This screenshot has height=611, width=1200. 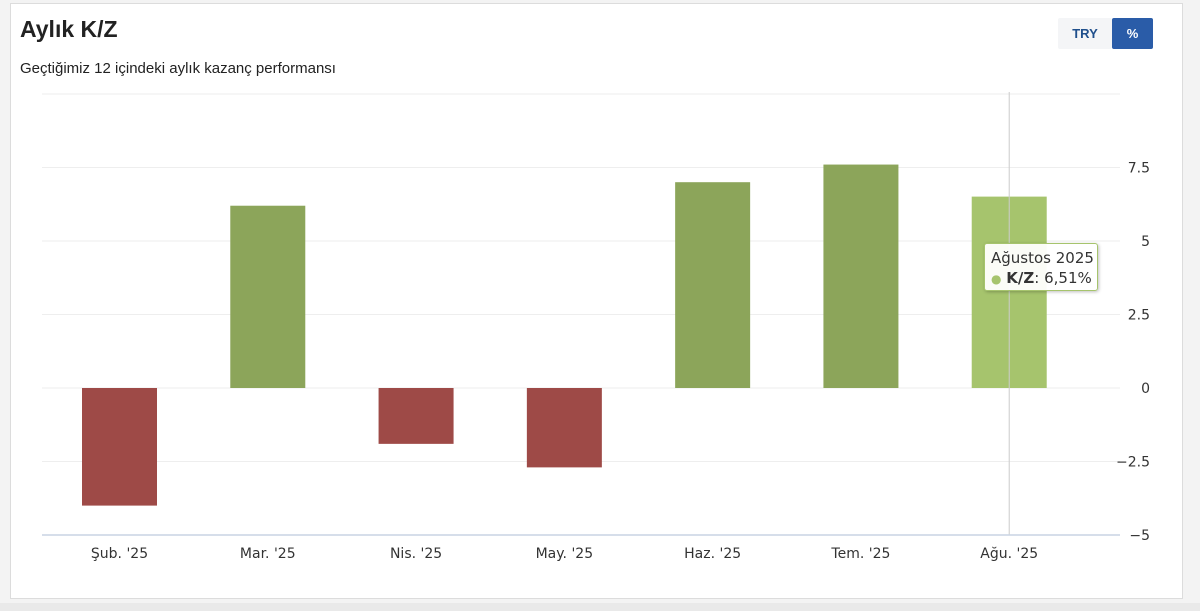 I want to click on chart-tooltip: Ağustos 2025 ● K/Z: 6,51%, so click(x=1041, y=267).